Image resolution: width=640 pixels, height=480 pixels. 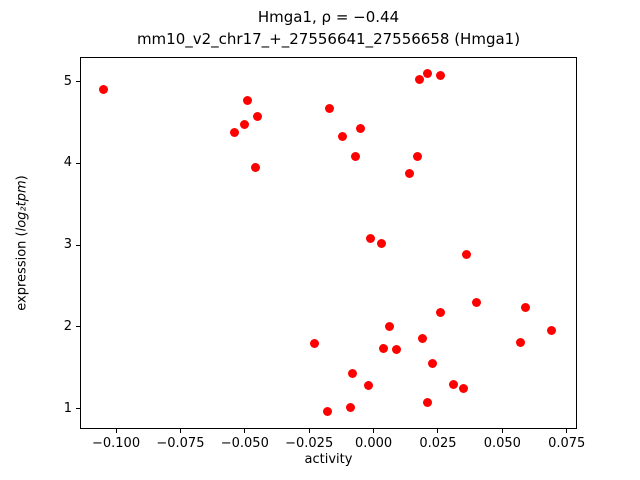 What do you see at coordinates (567, 443) in the screenshot?
I see `x-tick-label: 0.075` at bounding box center [567, 443].